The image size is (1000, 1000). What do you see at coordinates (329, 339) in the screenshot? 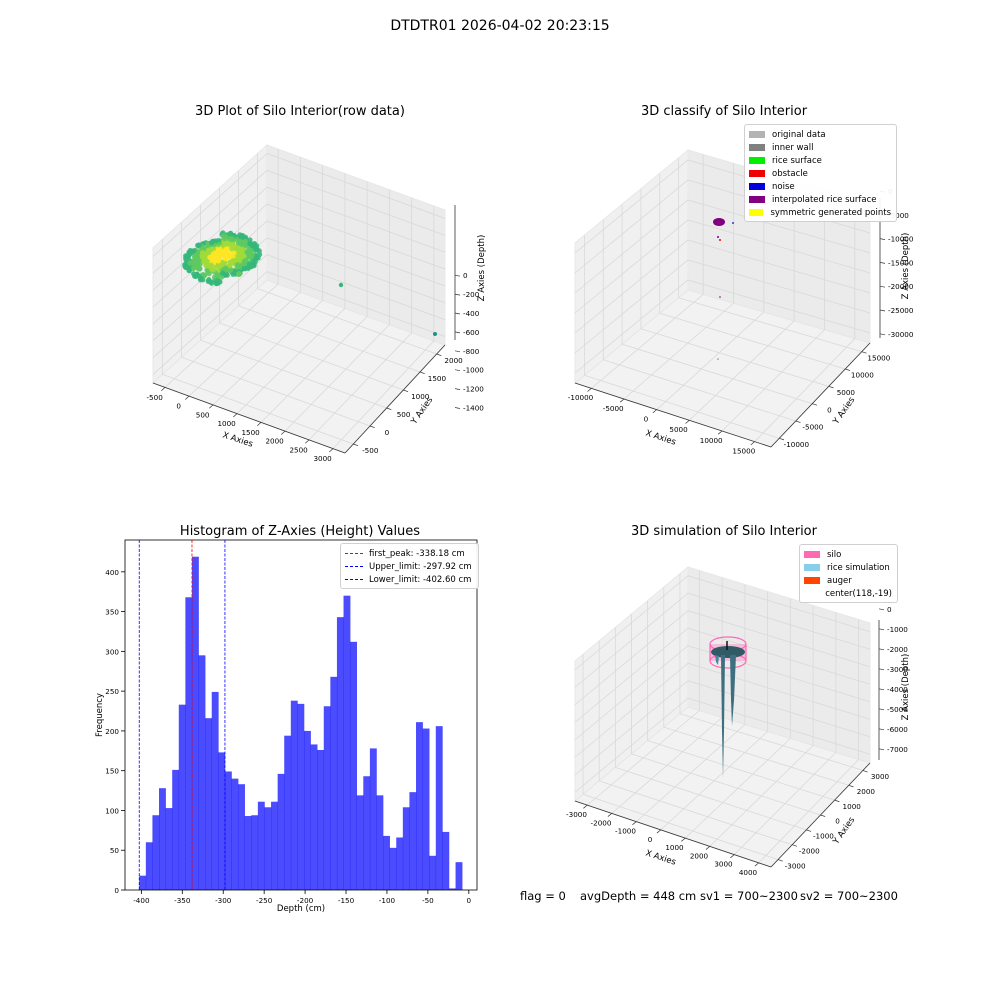
I see `p1-ygrid` at bounding box center [329, 339].